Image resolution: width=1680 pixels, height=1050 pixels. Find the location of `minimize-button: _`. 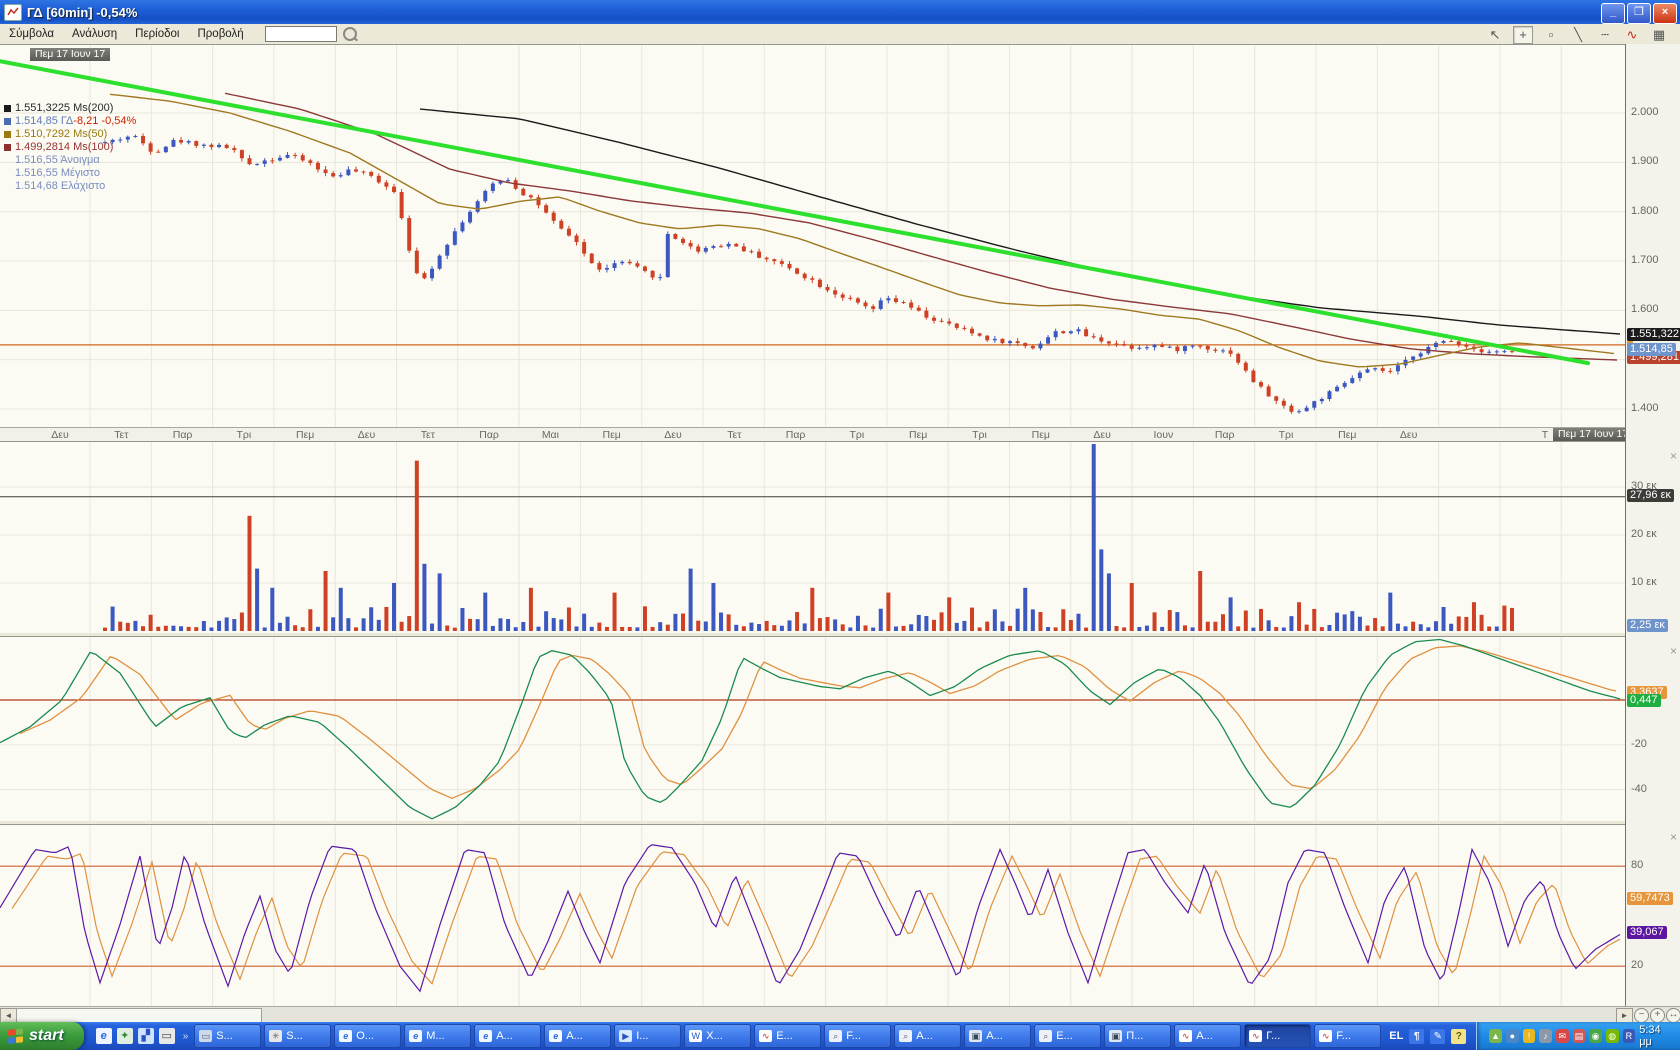

minimize-button: _ is located at coordinates (1613, 13).